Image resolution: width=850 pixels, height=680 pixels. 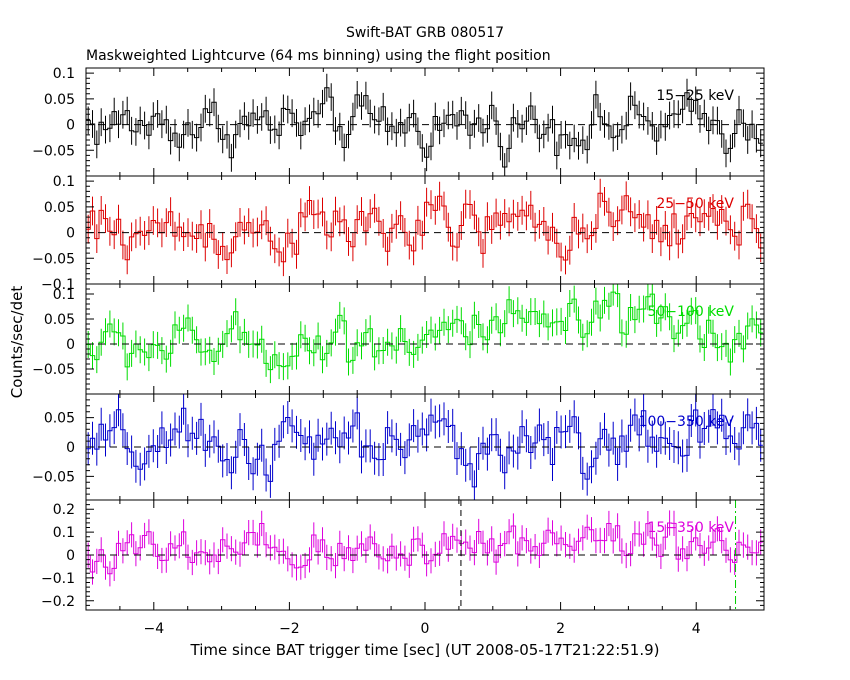 What do you see at coordinates (289, 629) in the screenshot?
I see `x-tick-label: −2` at bounding box center [289, 629].